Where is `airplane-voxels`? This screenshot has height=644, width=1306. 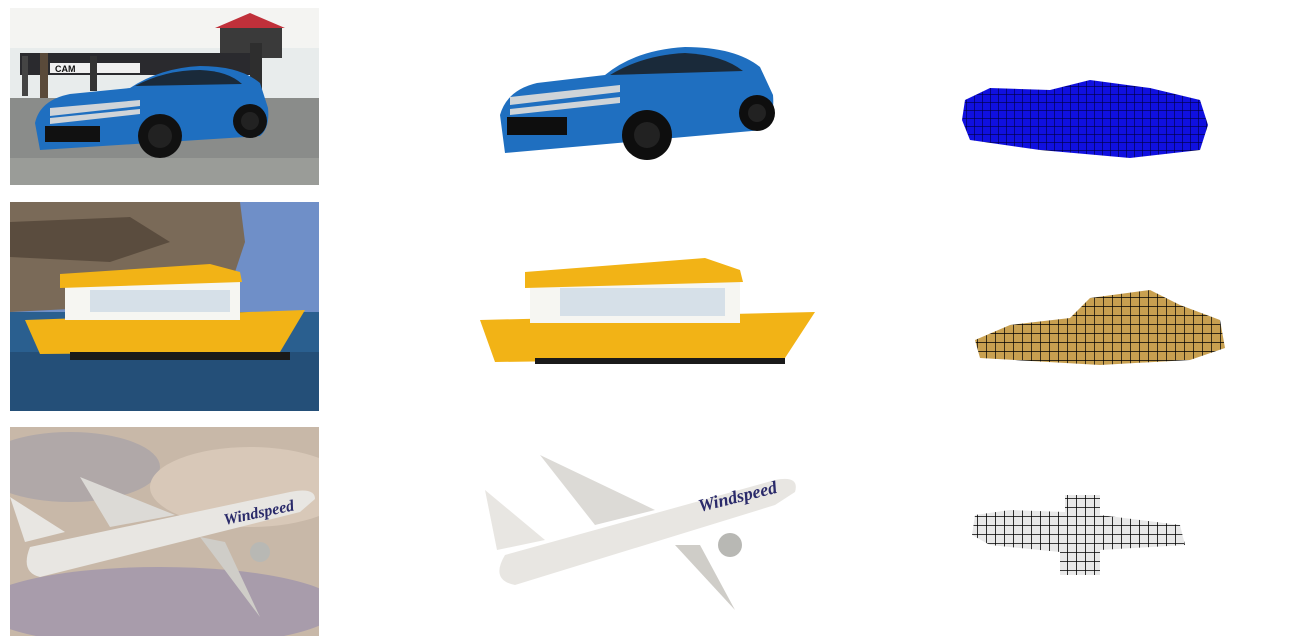
airplane-voxels is located at coordinates (1095, 532).